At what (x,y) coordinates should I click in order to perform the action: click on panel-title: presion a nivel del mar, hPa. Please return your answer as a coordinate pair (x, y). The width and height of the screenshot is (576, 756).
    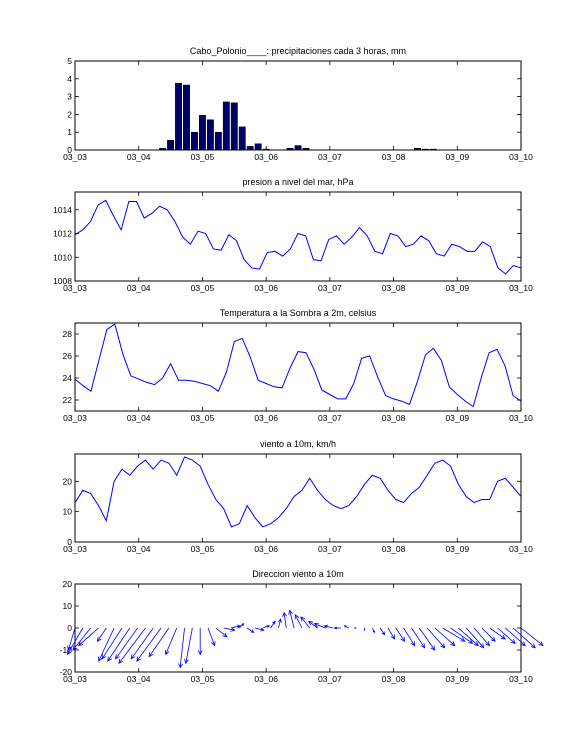
    Looking at the image, I should click on (297, 182).